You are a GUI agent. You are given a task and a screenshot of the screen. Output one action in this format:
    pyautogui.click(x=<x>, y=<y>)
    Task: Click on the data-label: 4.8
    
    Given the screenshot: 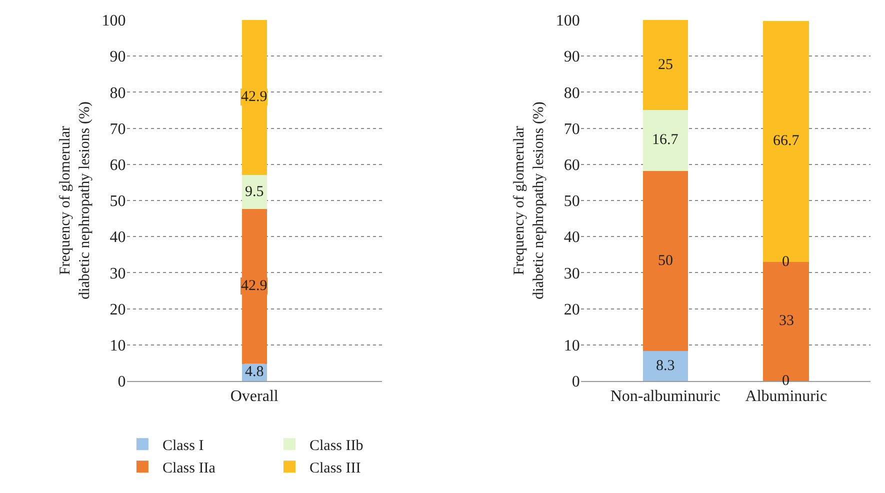 What is the action you would take?
    pyautogui.click(x=254, y=372)
    